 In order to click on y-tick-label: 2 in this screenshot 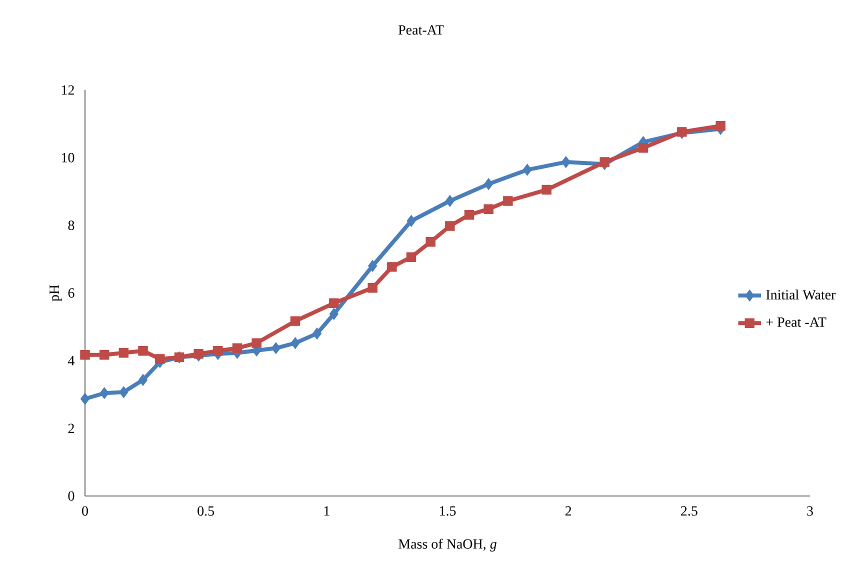, I will do `click(71, 428)`.